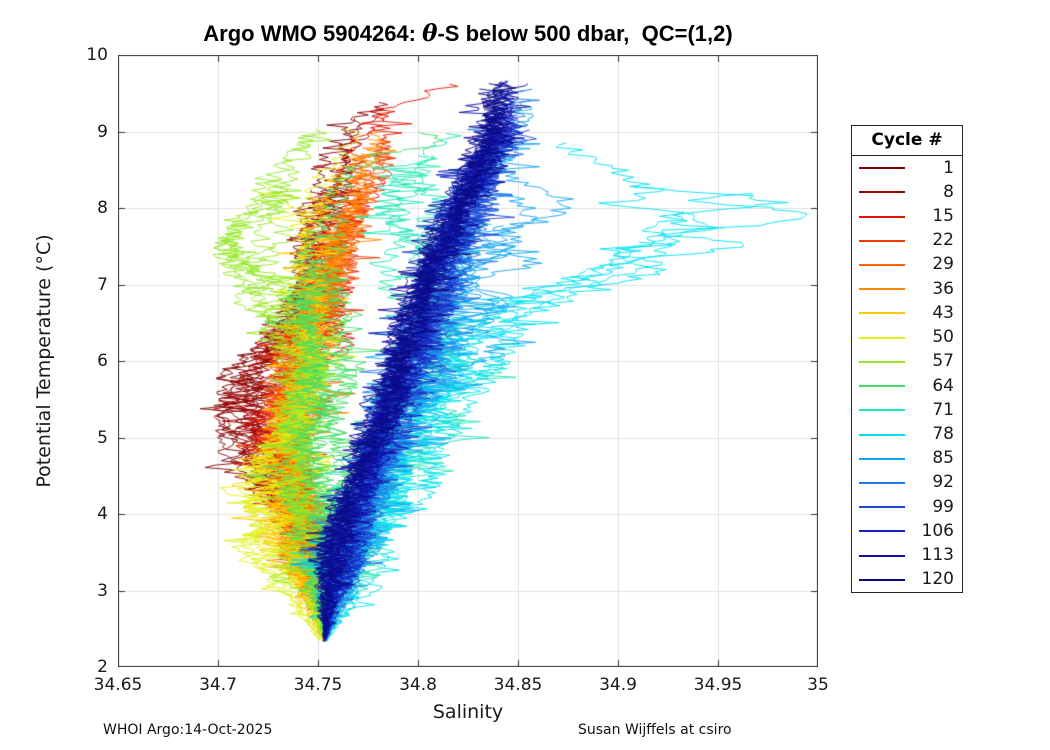 The width and height of the screenshot is (1050, 750). Describe the element at coordinates (907, 216) in the screenshot. I see `legend-entry: 15` at that location.